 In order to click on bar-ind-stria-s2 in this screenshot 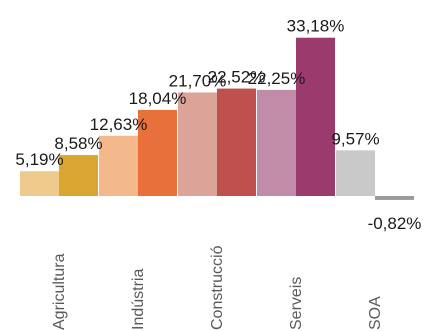, I will do `click(157, 152)`.